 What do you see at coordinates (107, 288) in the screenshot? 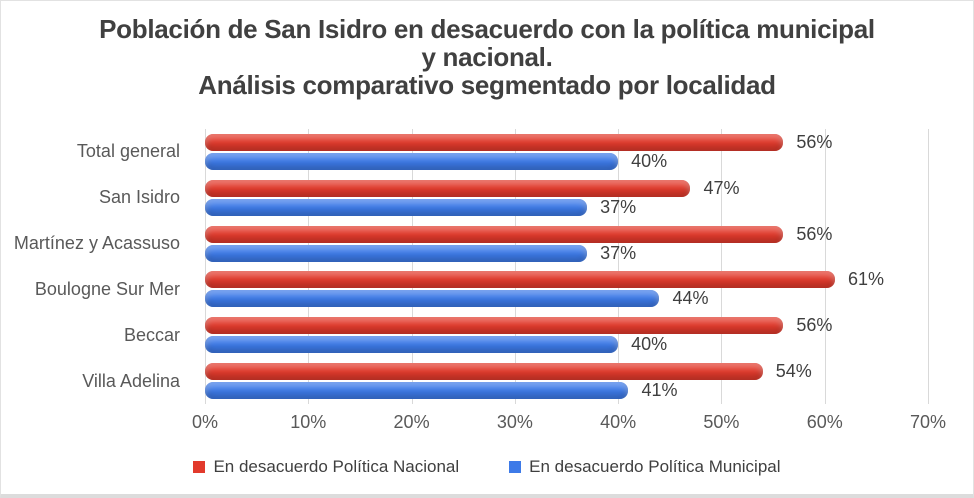
I see `category-label: Boulogne Sur Mer` at bounding box center [107, 288].